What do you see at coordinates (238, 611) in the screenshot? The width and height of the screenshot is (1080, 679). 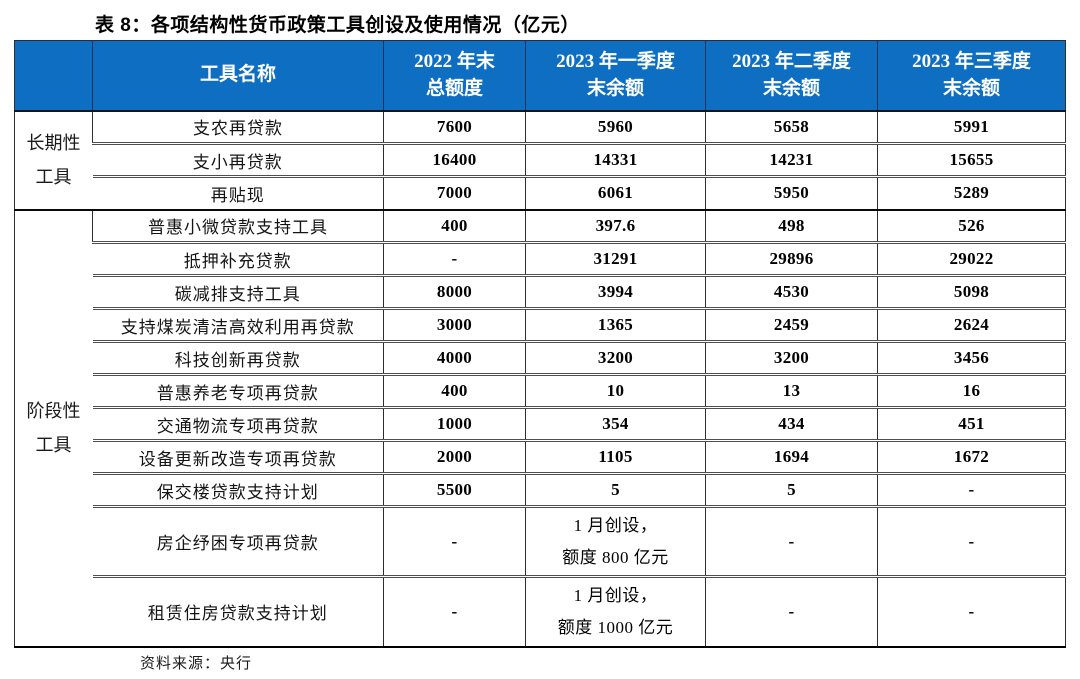 I see `tool-name-cell: 租赁住房贷款支持计划` at bounding box center [238, 611].